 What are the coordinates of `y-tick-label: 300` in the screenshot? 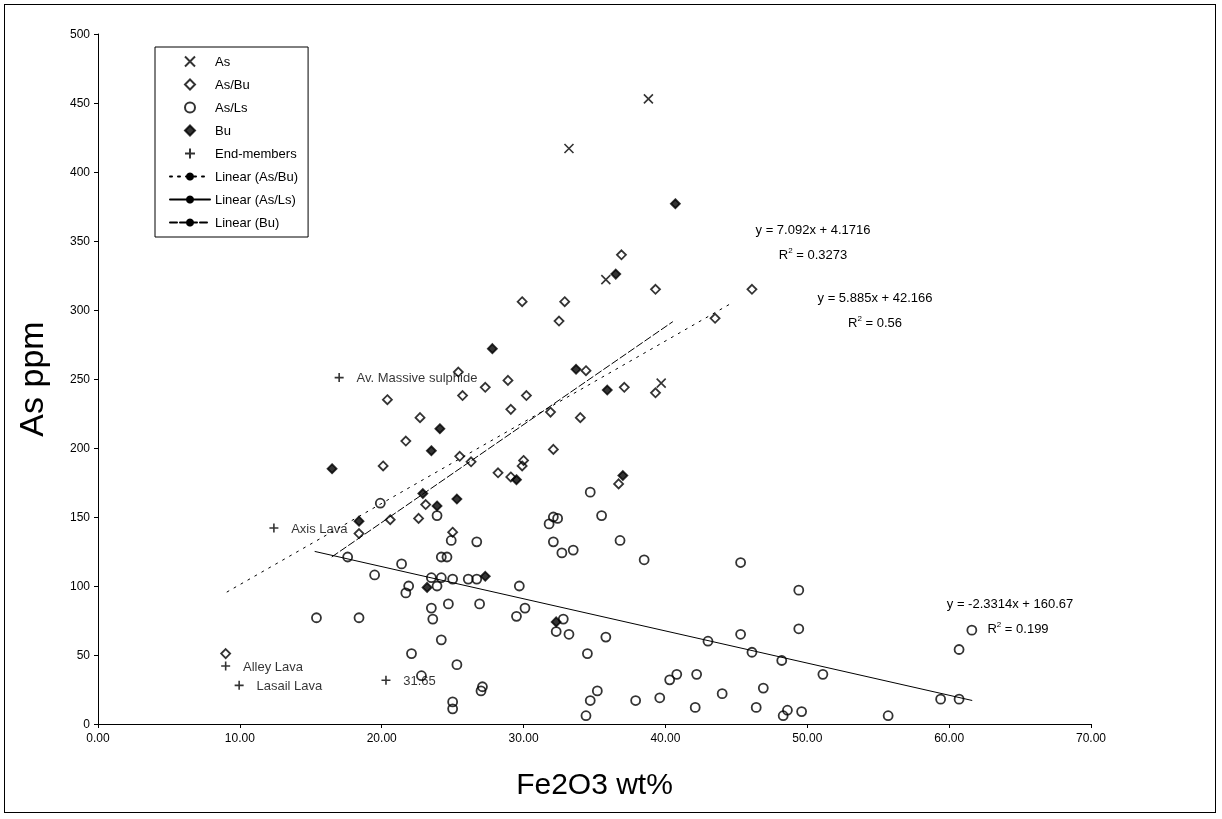 It's located at (80, 310).